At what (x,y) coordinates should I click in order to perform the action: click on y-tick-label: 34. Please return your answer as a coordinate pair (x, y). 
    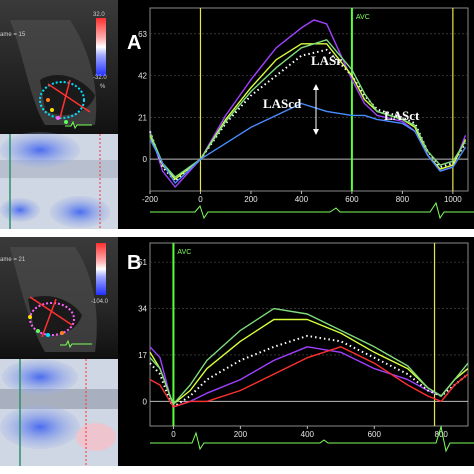
    Looking at the image, I should click on (142, 309).